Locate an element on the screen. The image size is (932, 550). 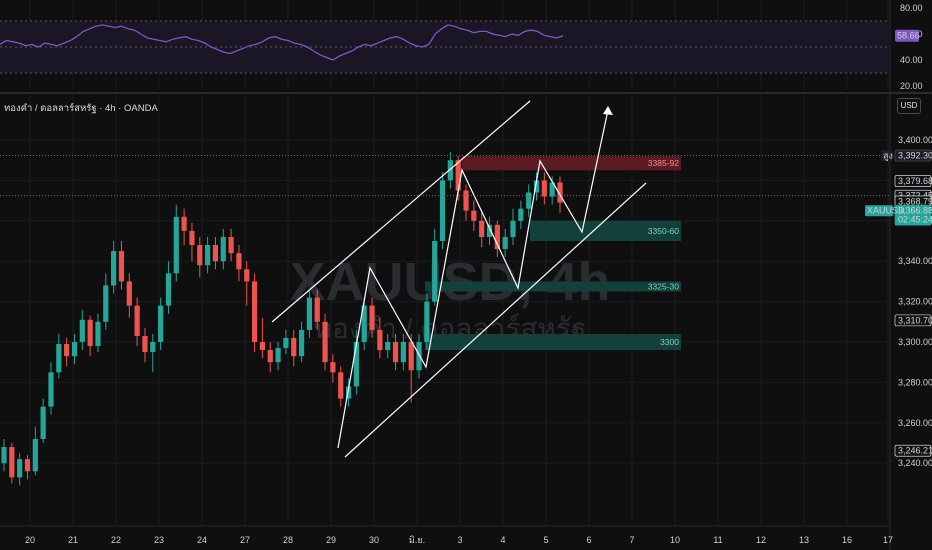
time-tick-label: 3 is located at coordinates (459, 540).